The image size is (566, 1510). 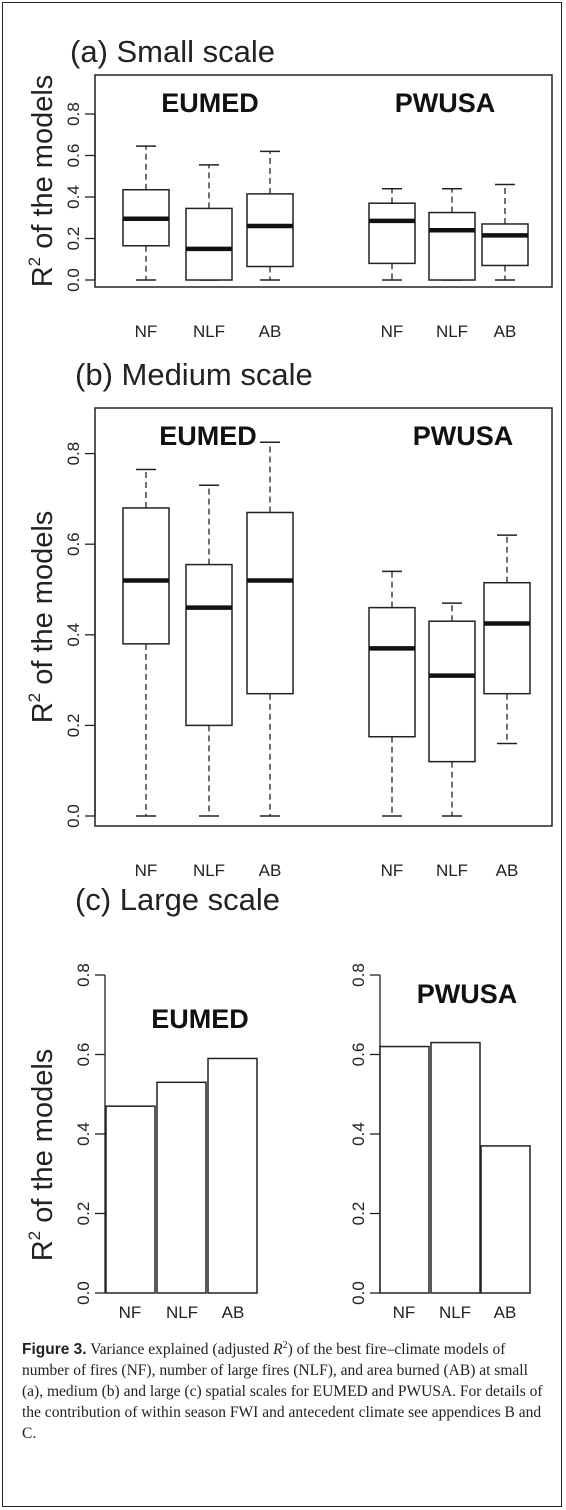 I want to click on panel-a-y-tick-label-3: 0.6, so click(x=73, y=156).